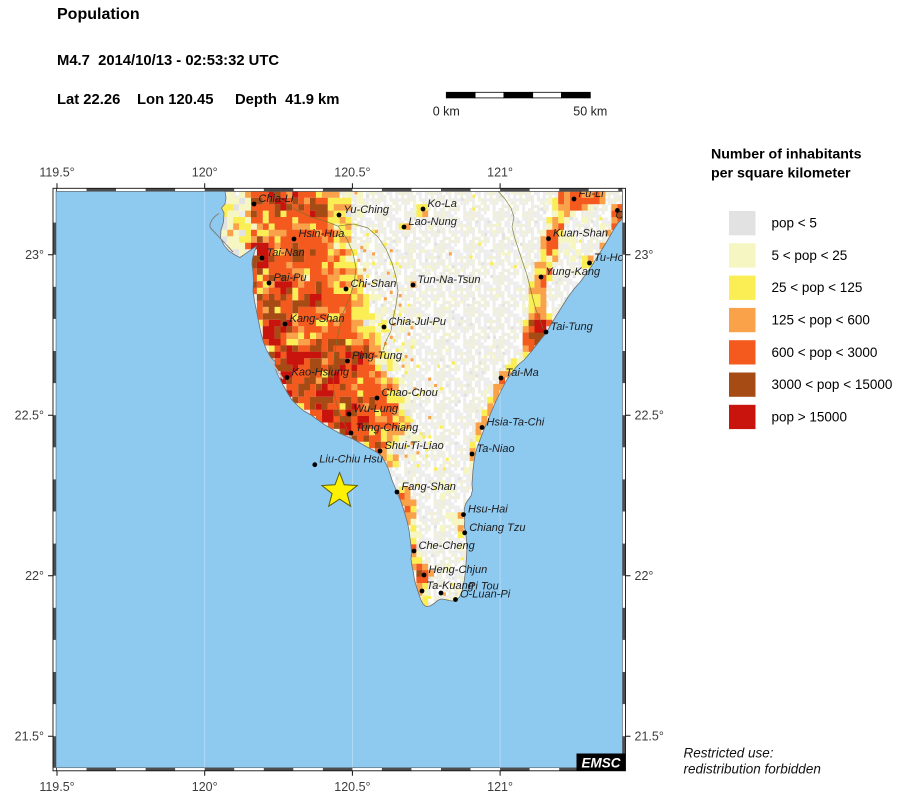 Image resolution: width=904 pixels, height=801 pixels. I want to click on svg-text: Number of inhabitants, so click(786, 155).